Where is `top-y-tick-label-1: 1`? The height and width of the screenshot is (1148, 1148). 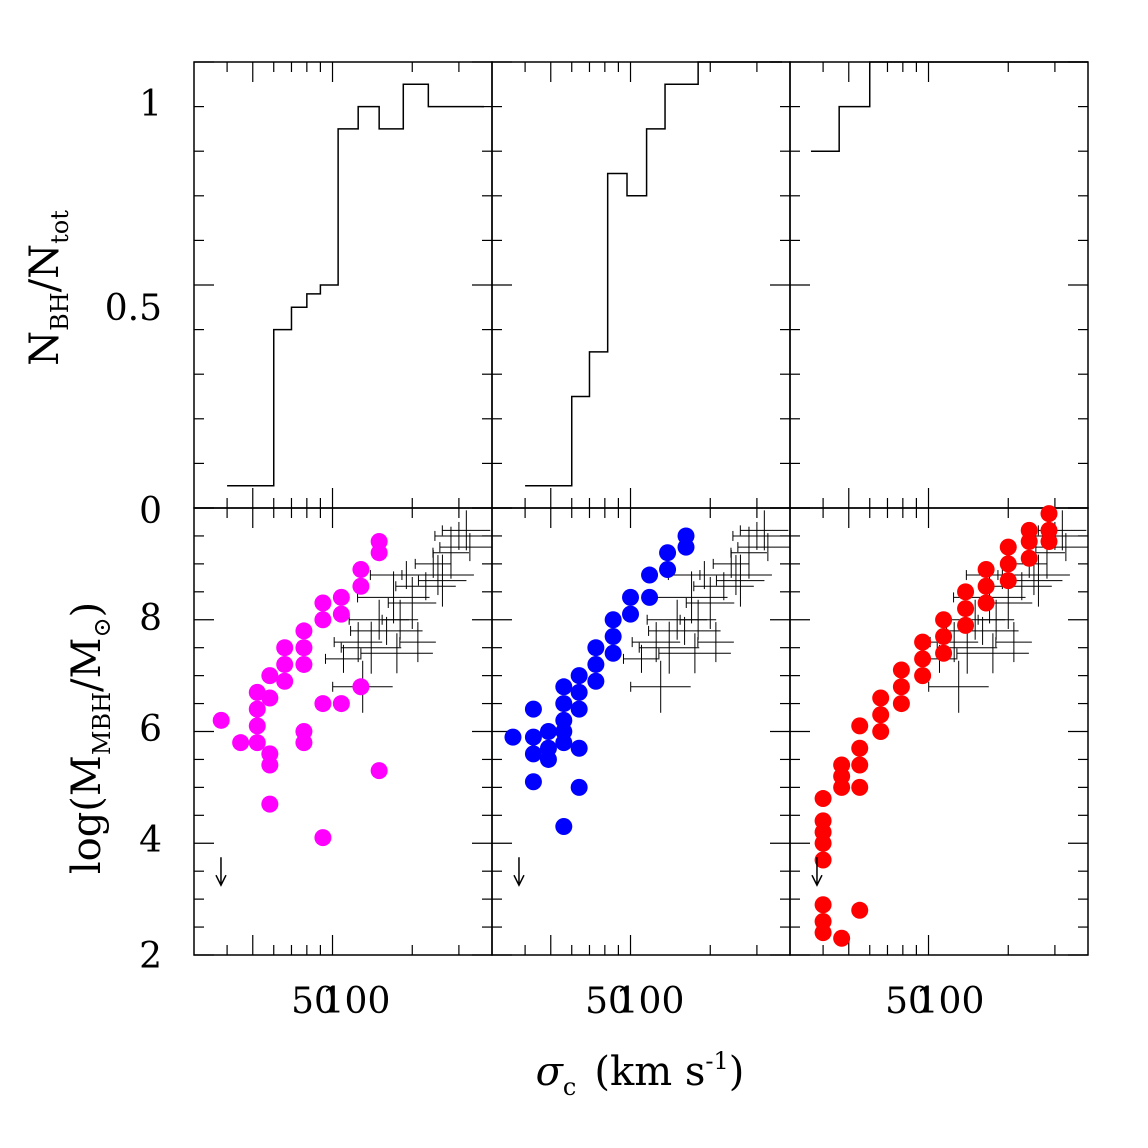 top-y-tick-label-1: 1 is located at coordinates (150, 104).